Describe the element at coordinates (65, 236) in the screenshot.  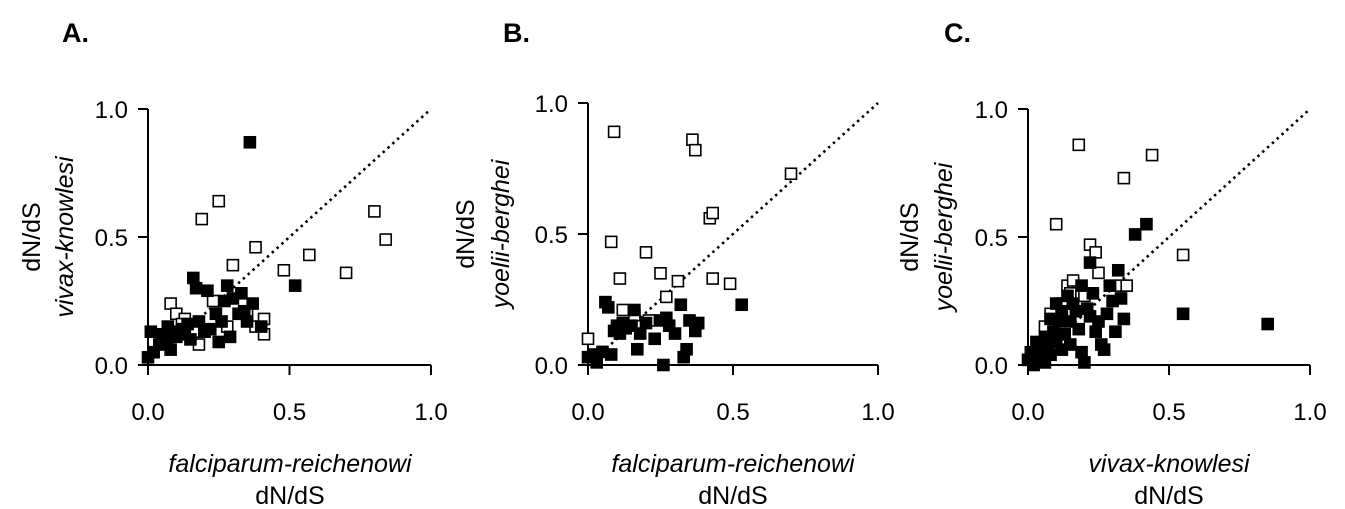
I see `y-axis-label-line2: vivax-knowlesi` at that location.